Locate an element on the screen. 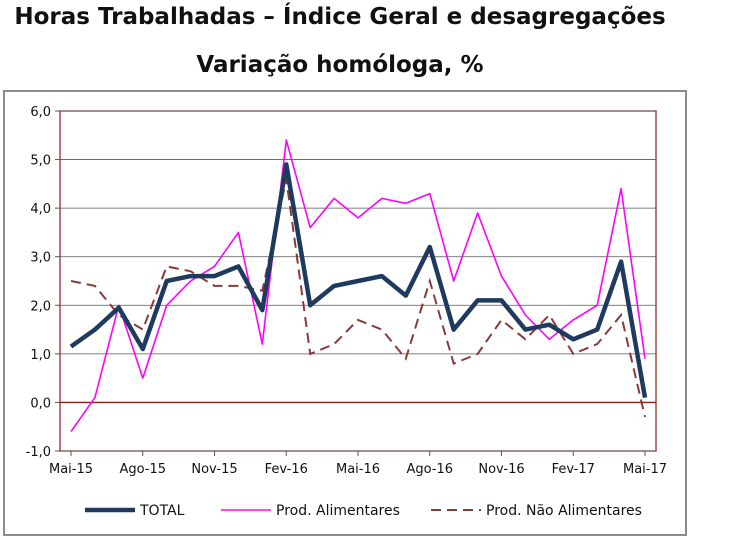 Image resolution: width=750 pixels, height=542 pixels. y-tick-label: 5,0 is located at coordinates (40, 161).